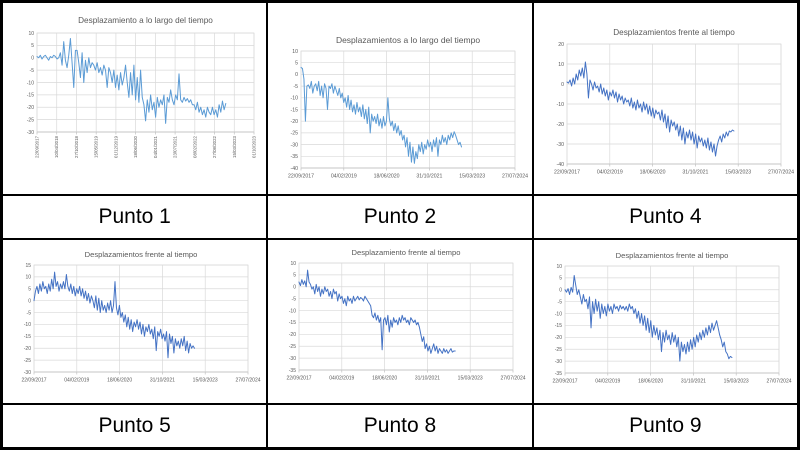  Describe the element at coordinates (665, 217) in the screenshot. I see `punto-4-label: Punto 4` at that location.